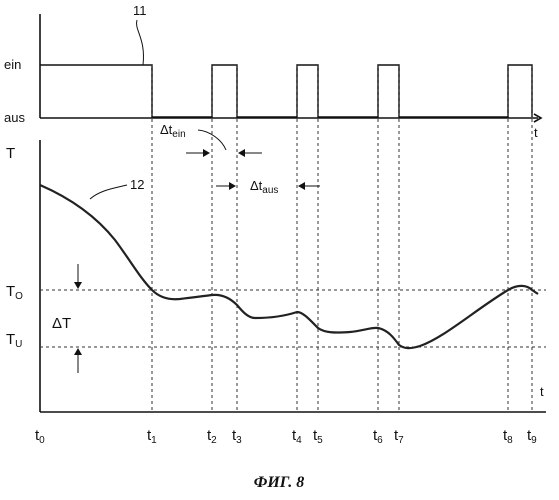 The width and height of the screenshot is (559, 500). Describe the element at coordinates (137, 184) in the screenshot. I see `curve-reference-number: 12` at that location.